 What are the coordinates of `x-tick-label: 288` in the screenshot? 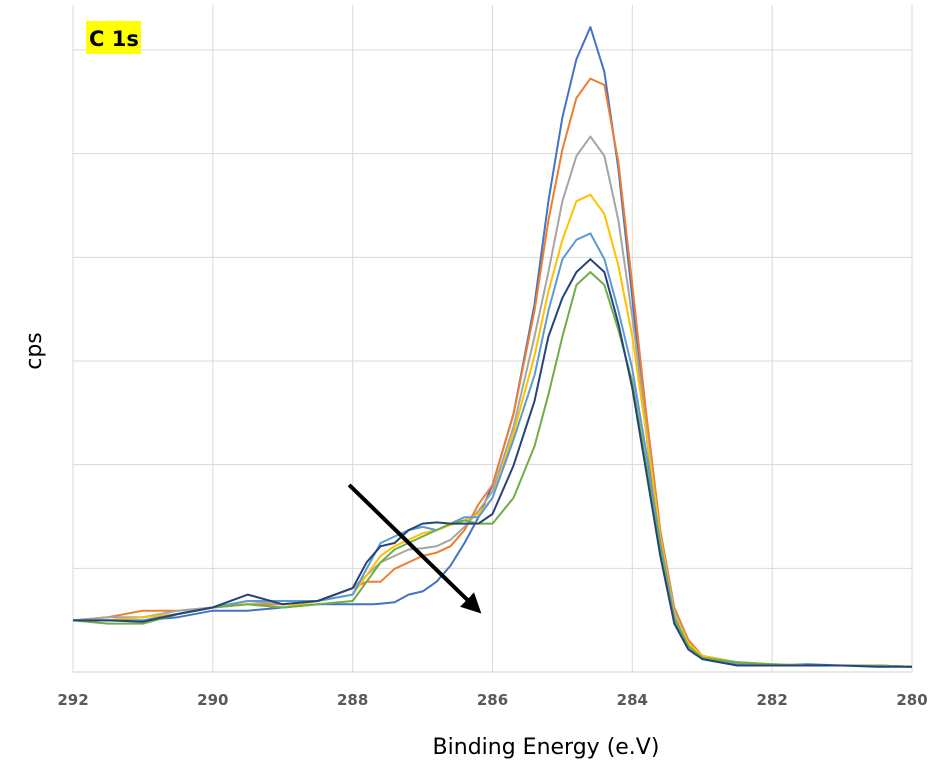 It's located at (352, 700).